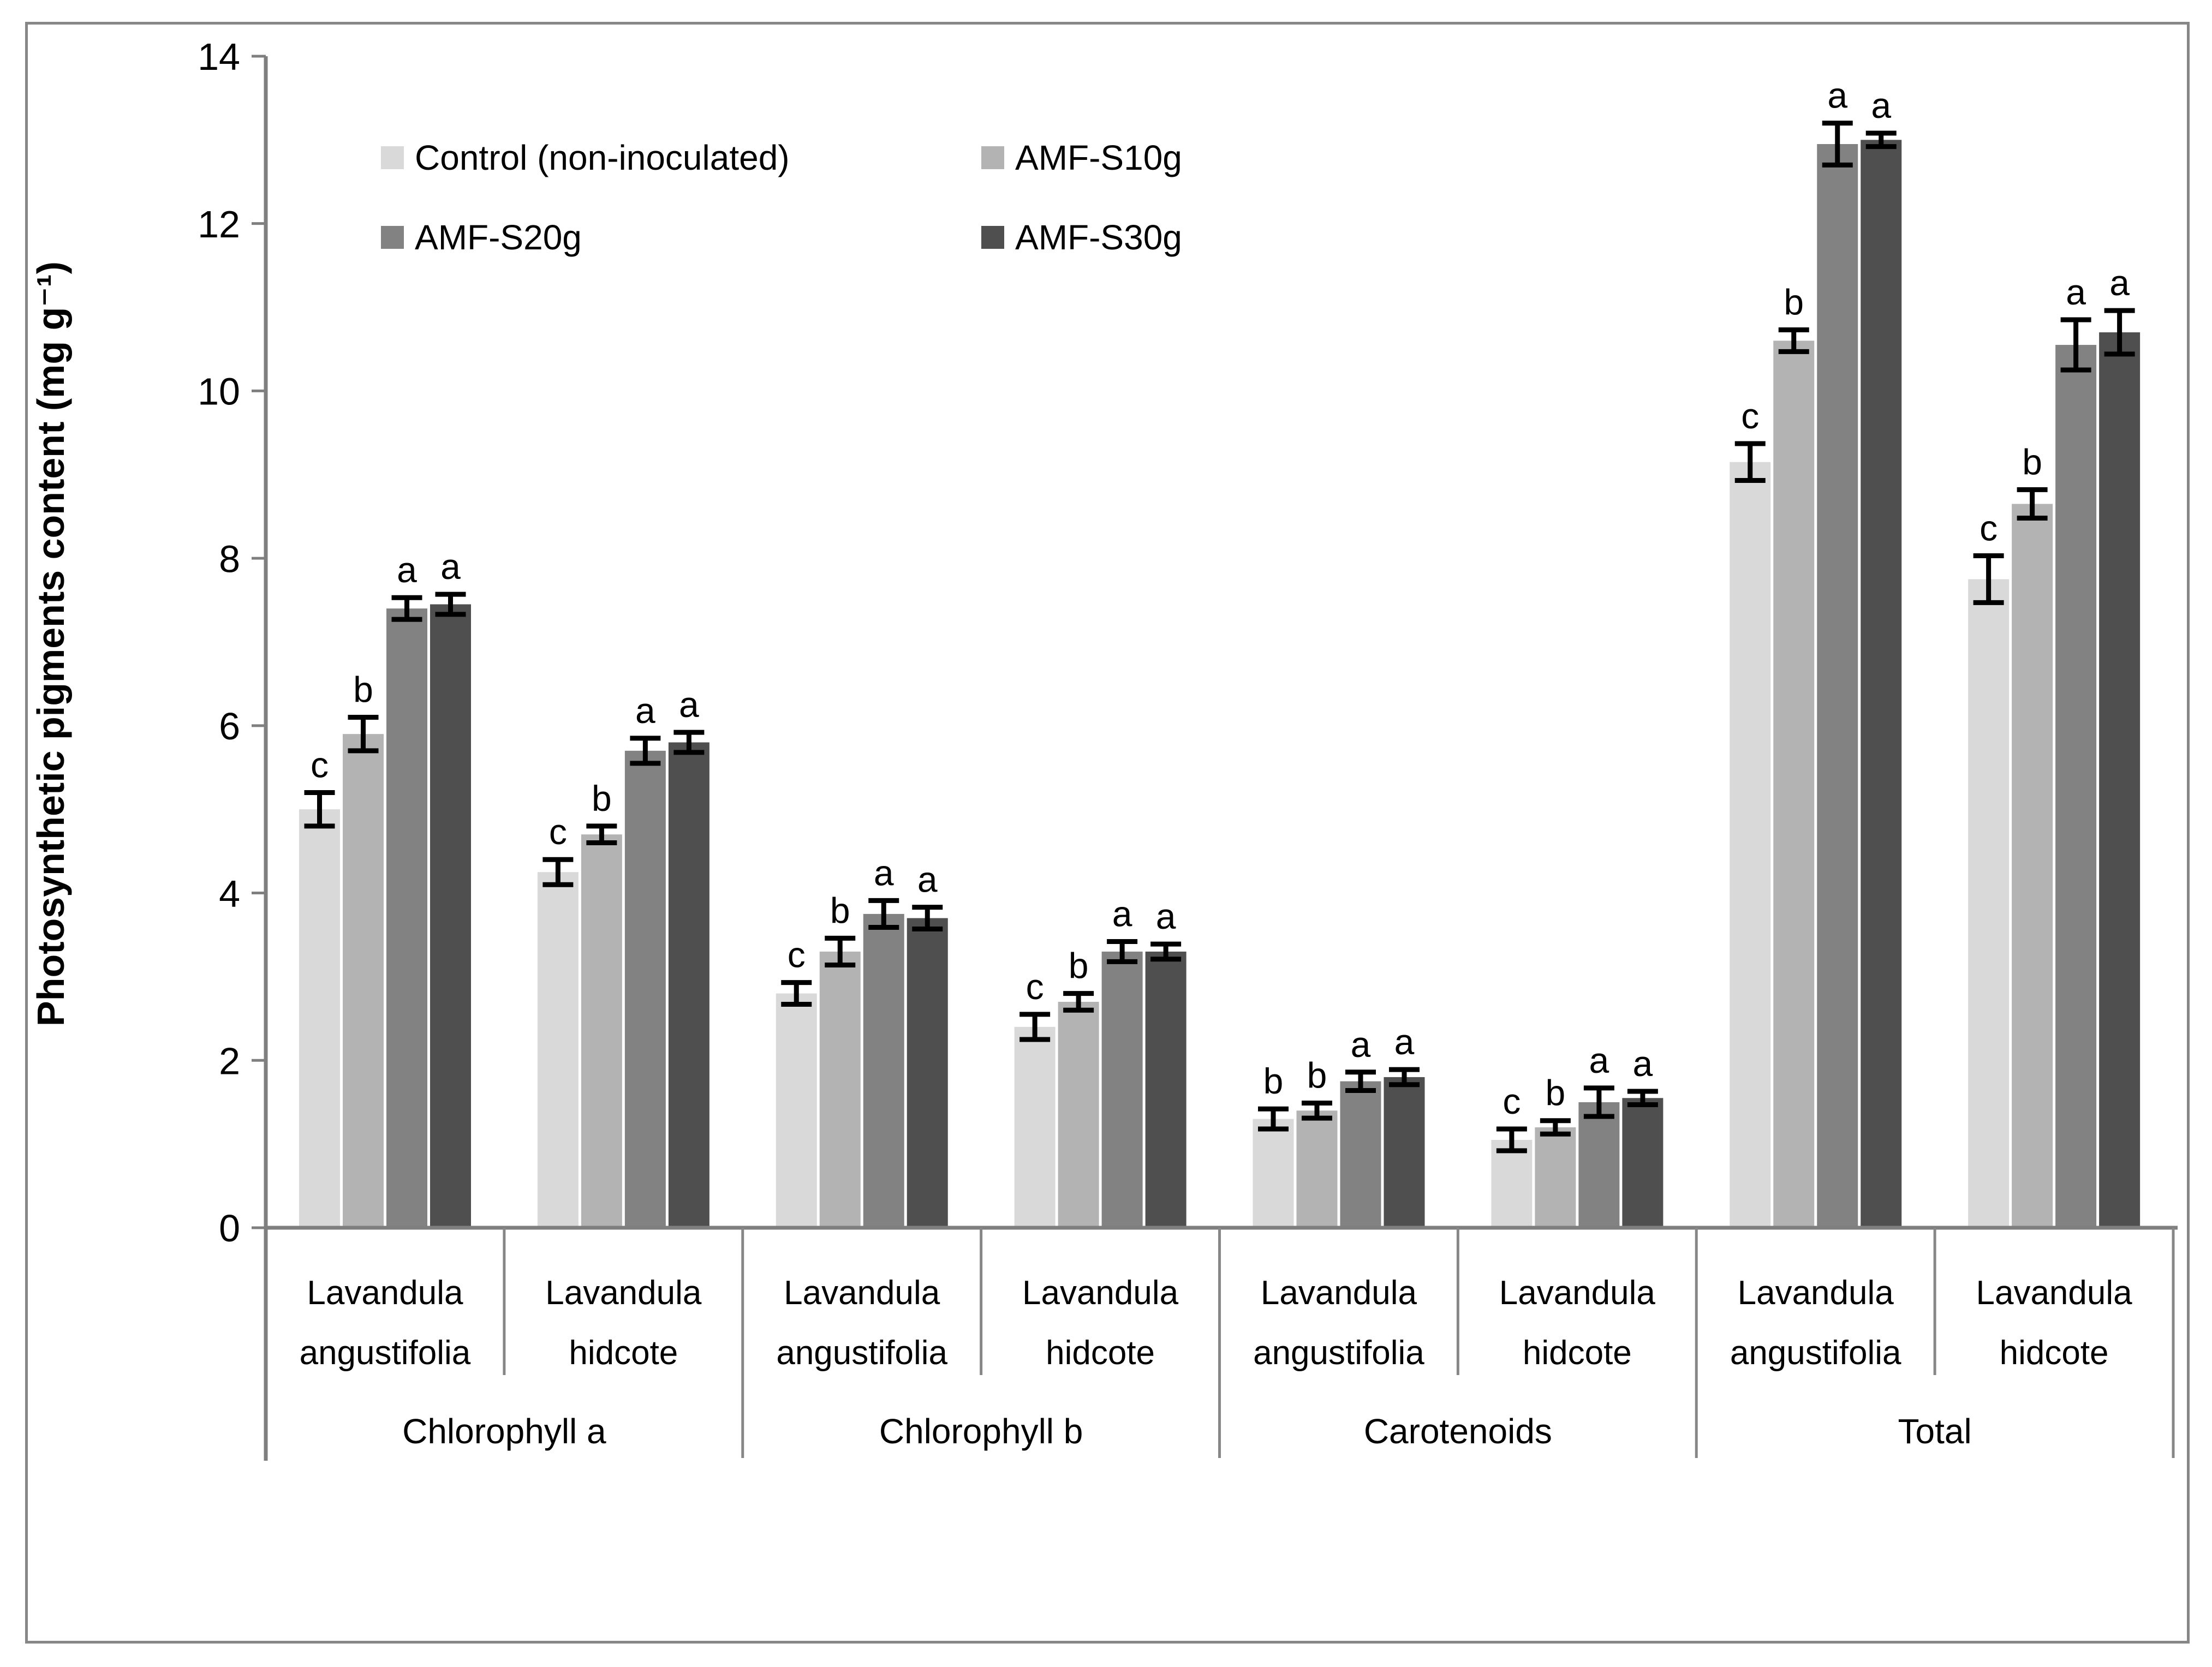 The height and width of the screenshot is (1667, 2212). I want to click on pigment-group-label: Chlorophyll b, so click(981, 1431).